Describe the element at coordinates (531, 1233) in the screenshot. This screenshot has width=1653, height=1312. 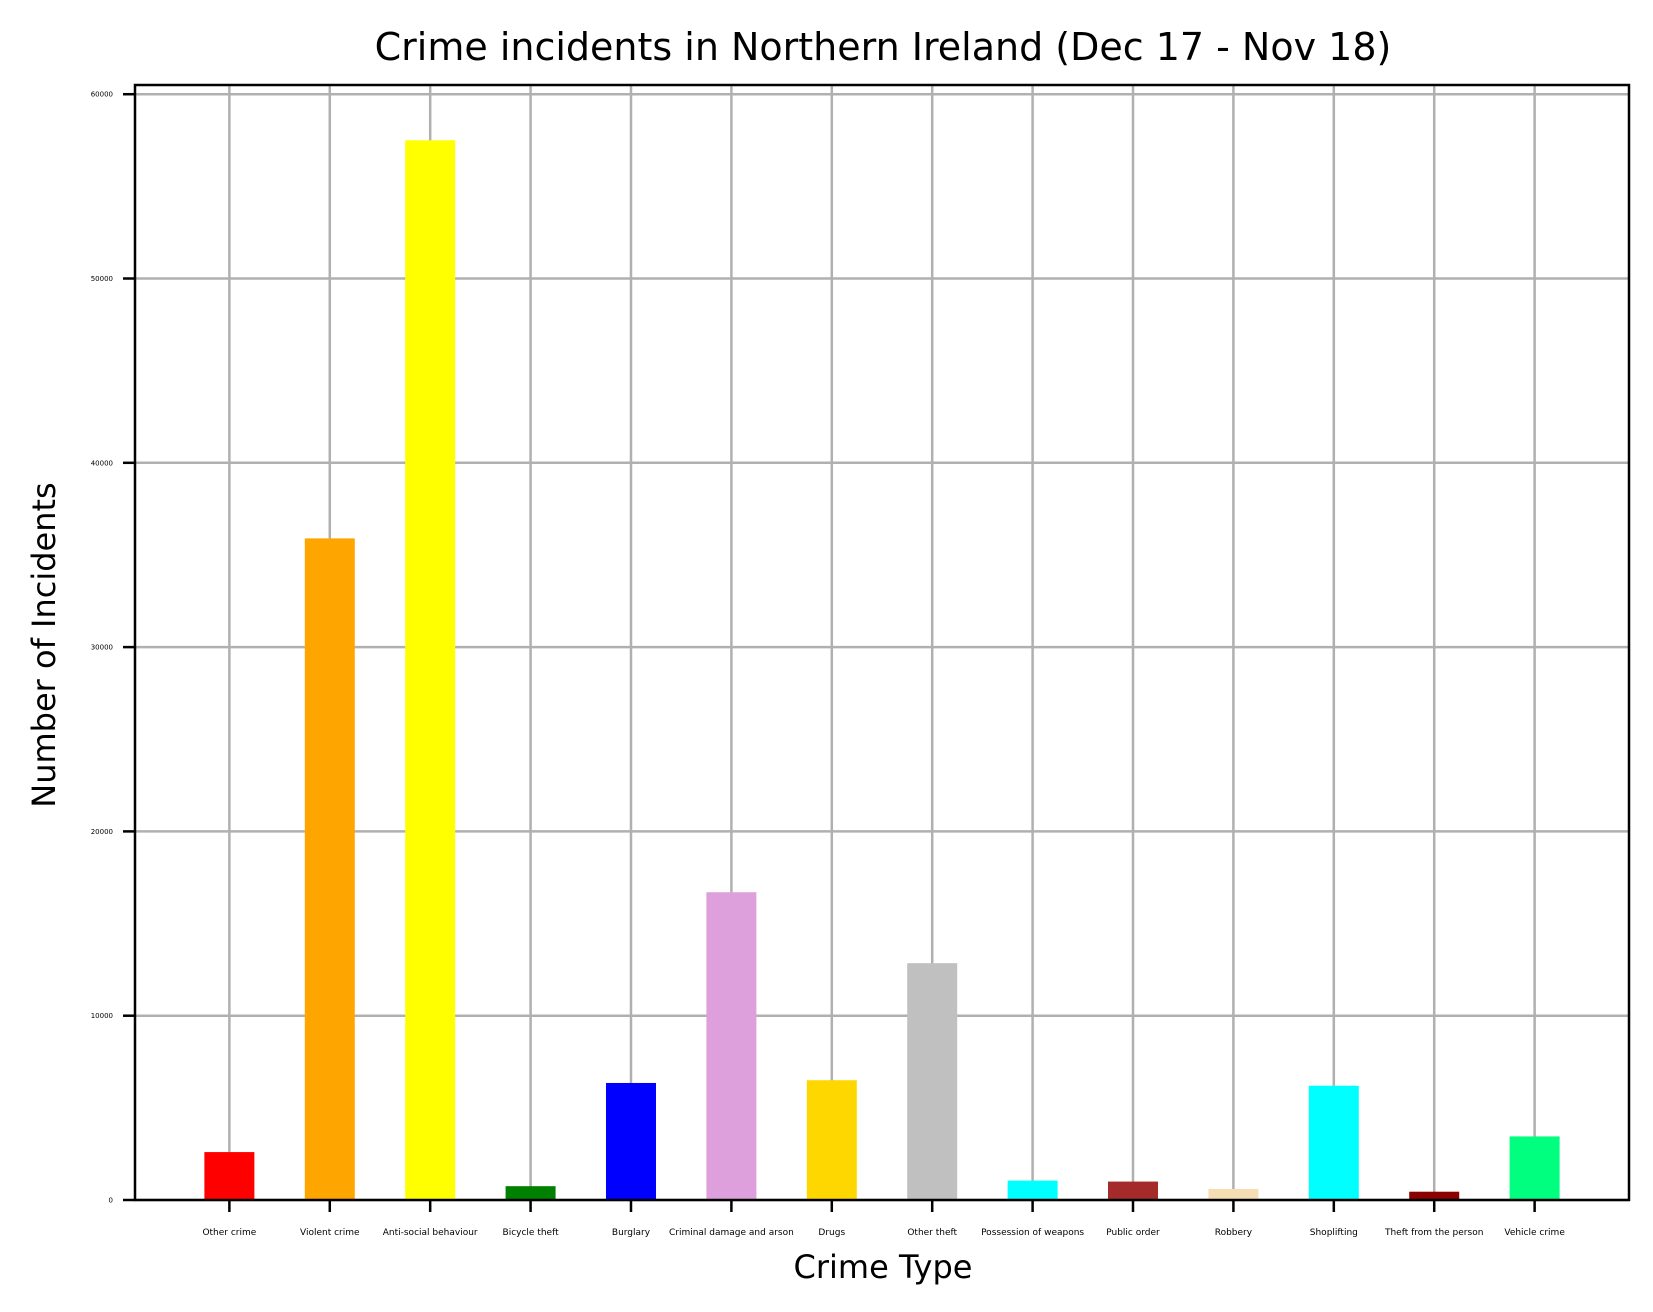
I see `x-tick-label: Bicycle theft` at that location.